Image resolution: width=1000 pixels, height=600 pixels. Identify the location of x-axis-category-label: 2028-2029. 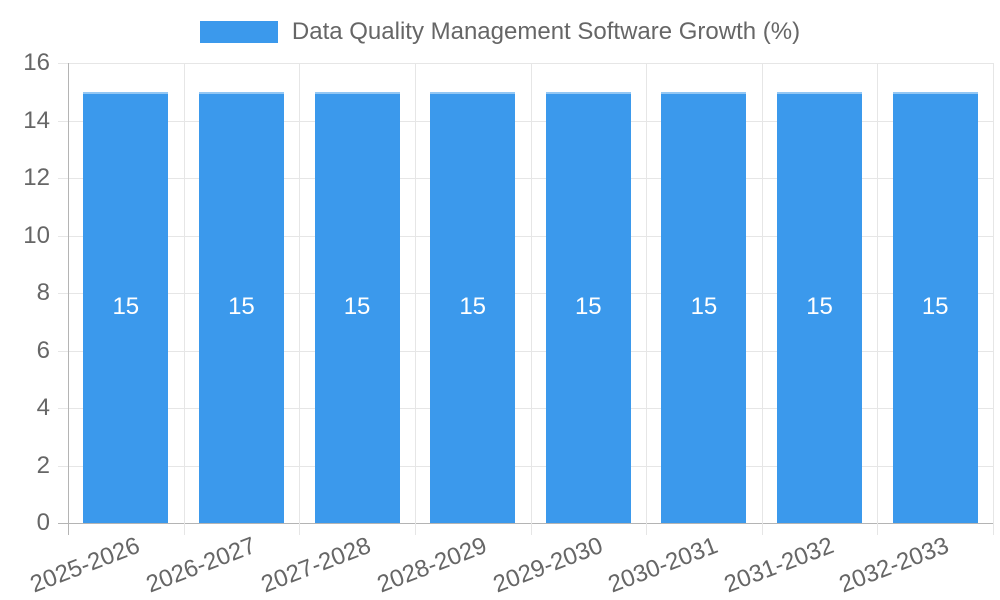
(432, 565).